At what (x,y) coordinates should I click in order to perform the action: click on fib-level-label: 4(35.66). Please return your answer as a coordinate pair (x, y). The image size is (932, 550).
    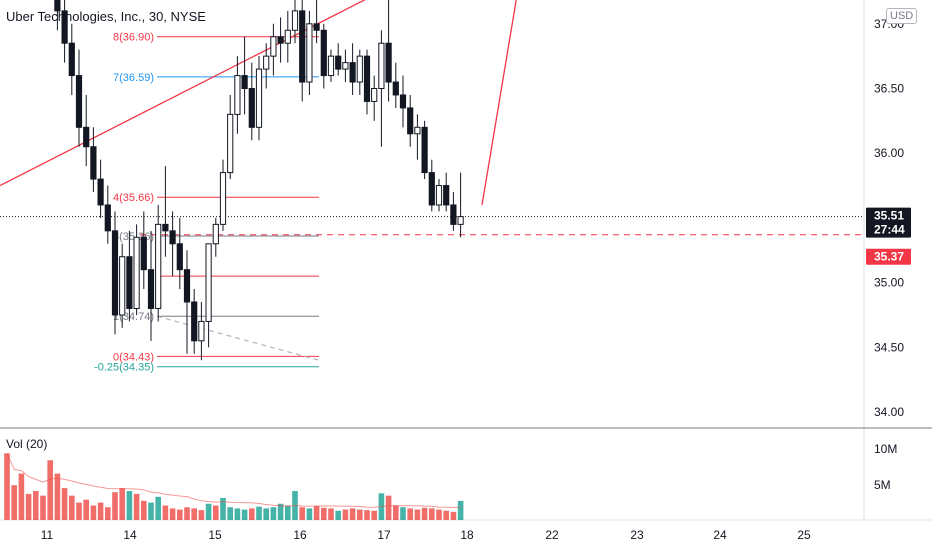
    Looking at the image, I should click on (133, 198).